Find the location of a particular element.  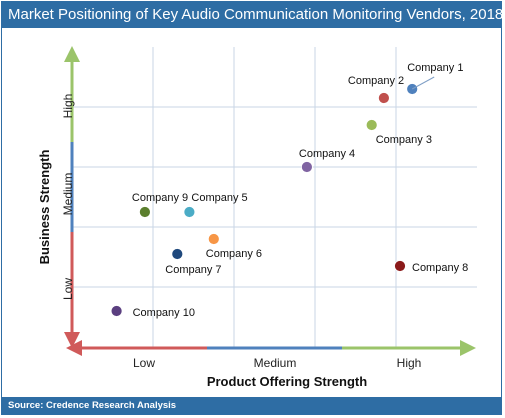

y-axis-title: Business Strength is located at coordinates (44, 207).